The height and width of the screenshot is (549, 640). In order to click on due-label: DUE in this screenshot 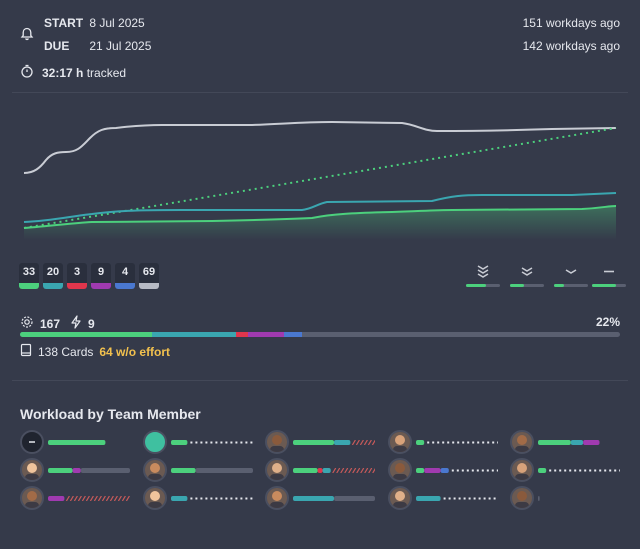, I will do `click(57, 46)`.